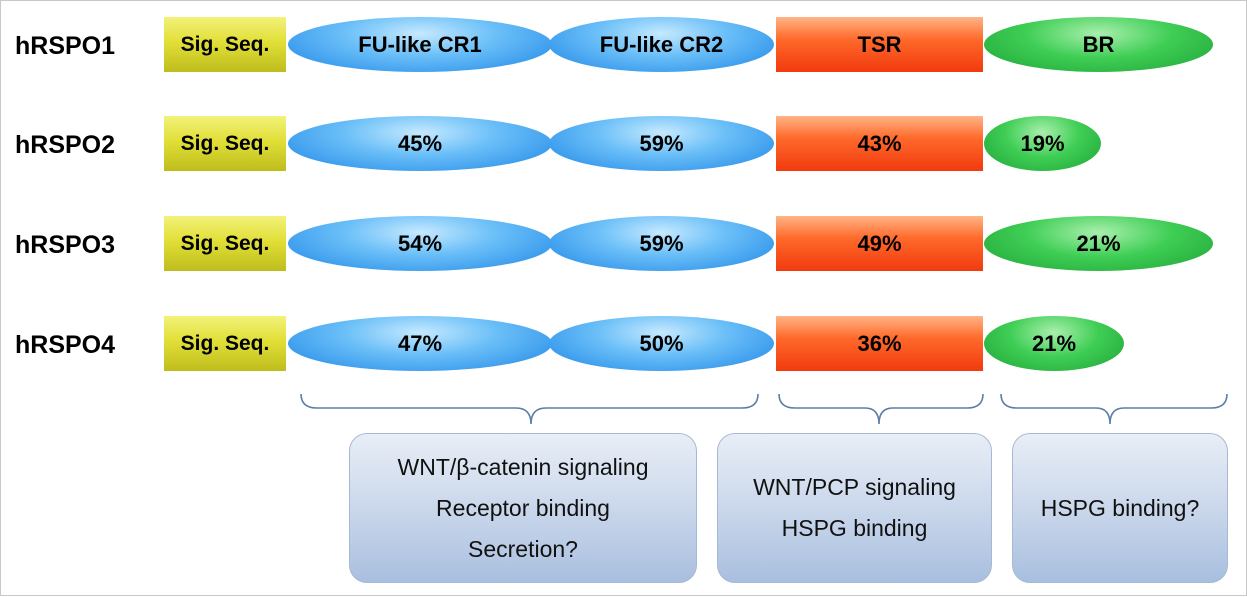  I want to click on brace-fu-domains, so click(529, 409).